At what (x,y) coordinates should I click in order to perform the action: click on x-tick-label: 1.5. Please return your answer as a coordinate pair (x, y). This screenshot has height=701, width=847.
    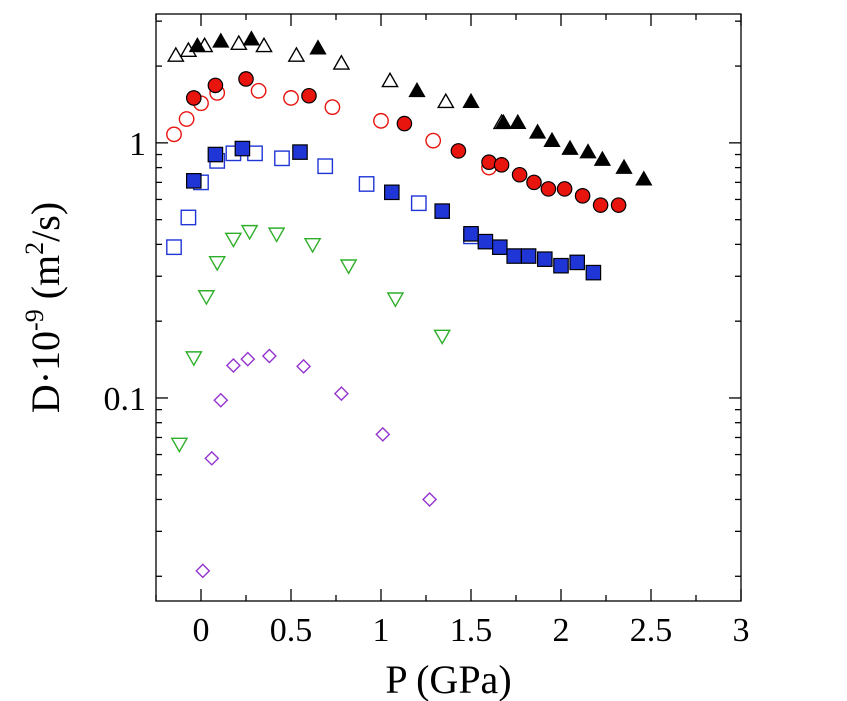
    Looking at the image, I should click on (471, 630).